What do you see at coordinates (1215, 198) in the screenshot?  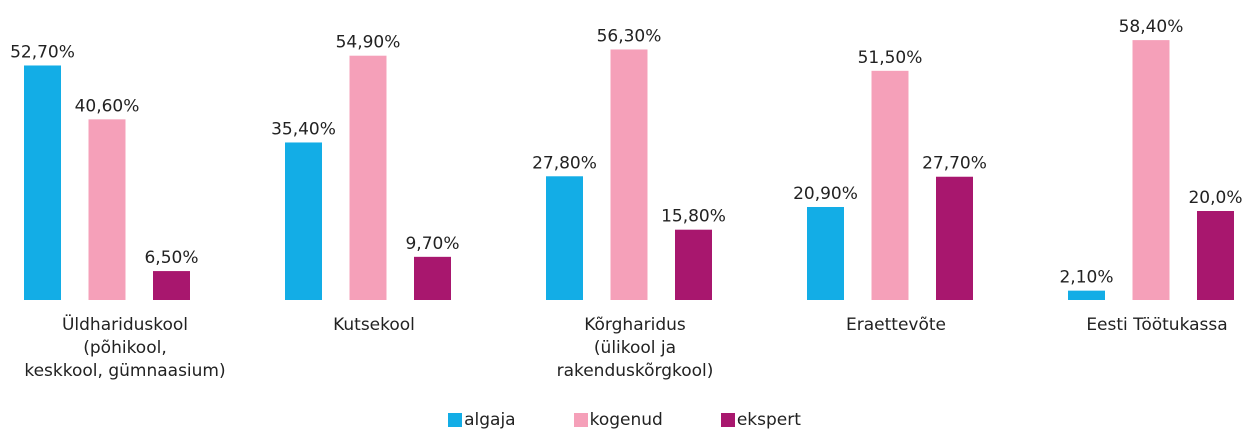 I see `value-label: 20,0%` at bounding box center [1215, 198].